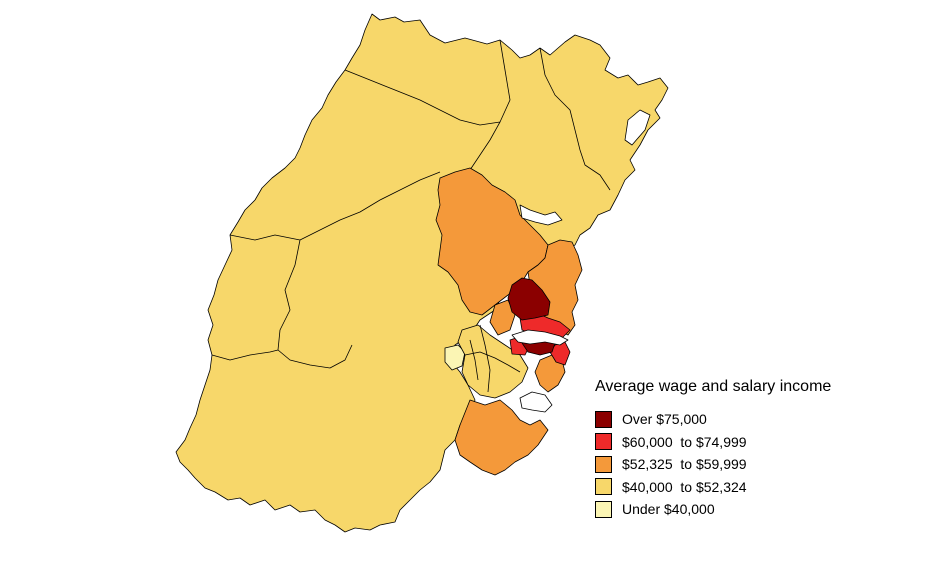  What do you see at coordinates (540, 337) in the screenshot?
I see `harbour-water` at bounding box center [540, 337].